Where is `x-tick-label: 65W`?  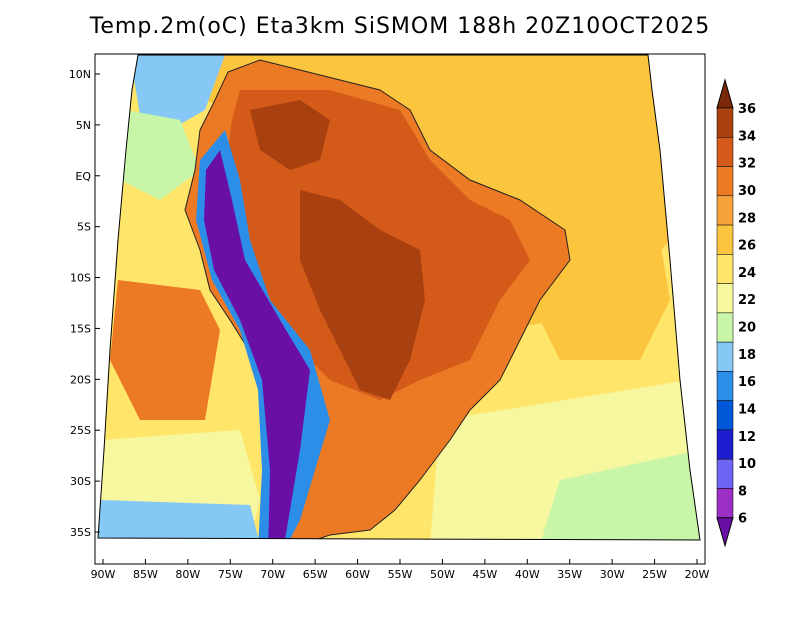 x-tick-label: 65W is located at coordinates (315, 574).